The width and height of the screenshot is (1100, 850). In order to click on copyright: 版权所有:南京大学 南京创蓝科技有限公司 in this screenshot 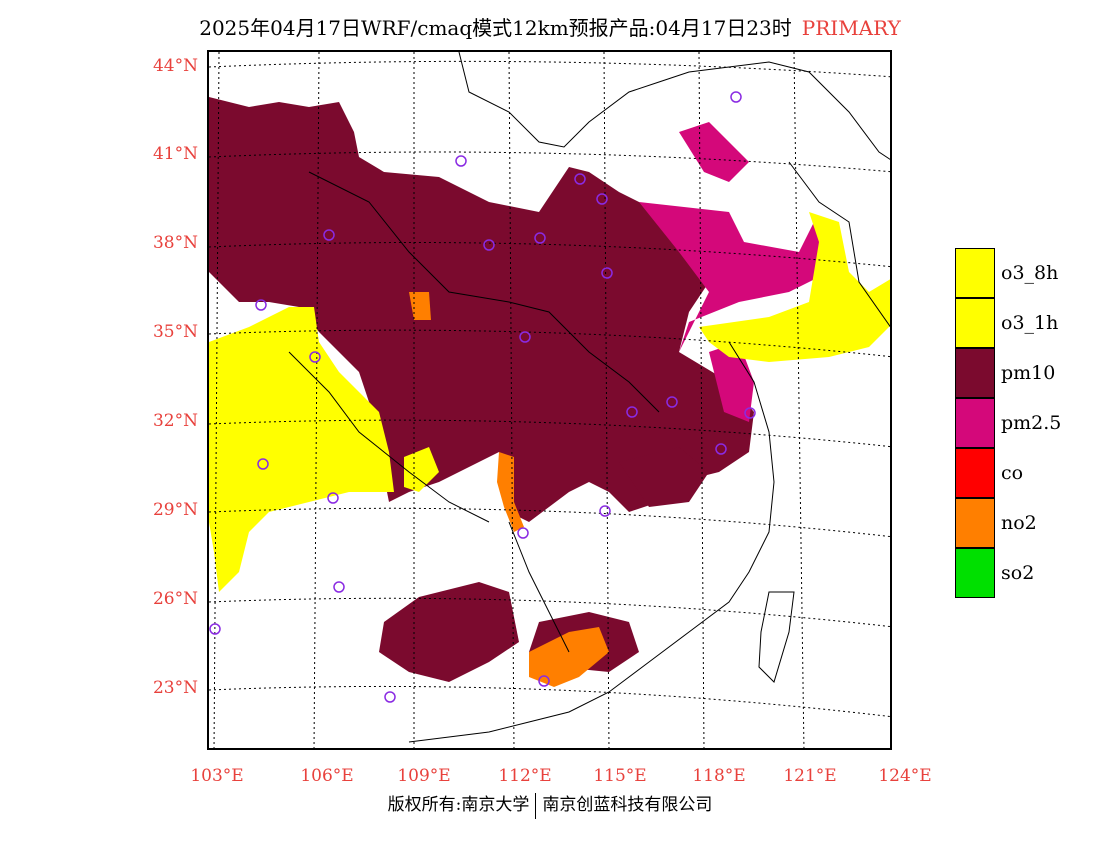, I will do `click(550, 804)`.